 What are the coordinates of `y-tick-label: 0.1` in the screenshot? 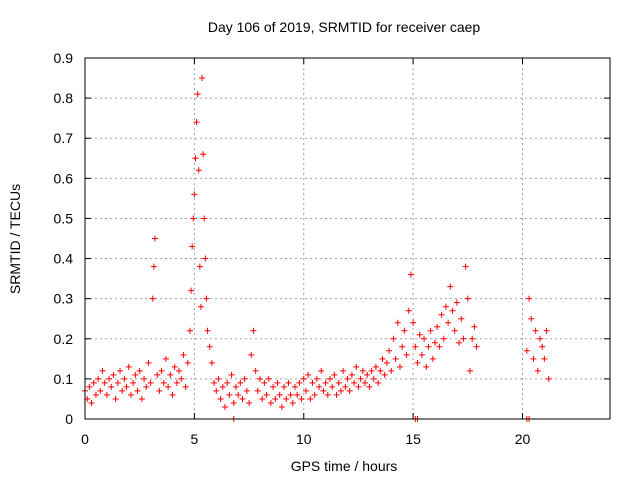 It's located at (64, 379).